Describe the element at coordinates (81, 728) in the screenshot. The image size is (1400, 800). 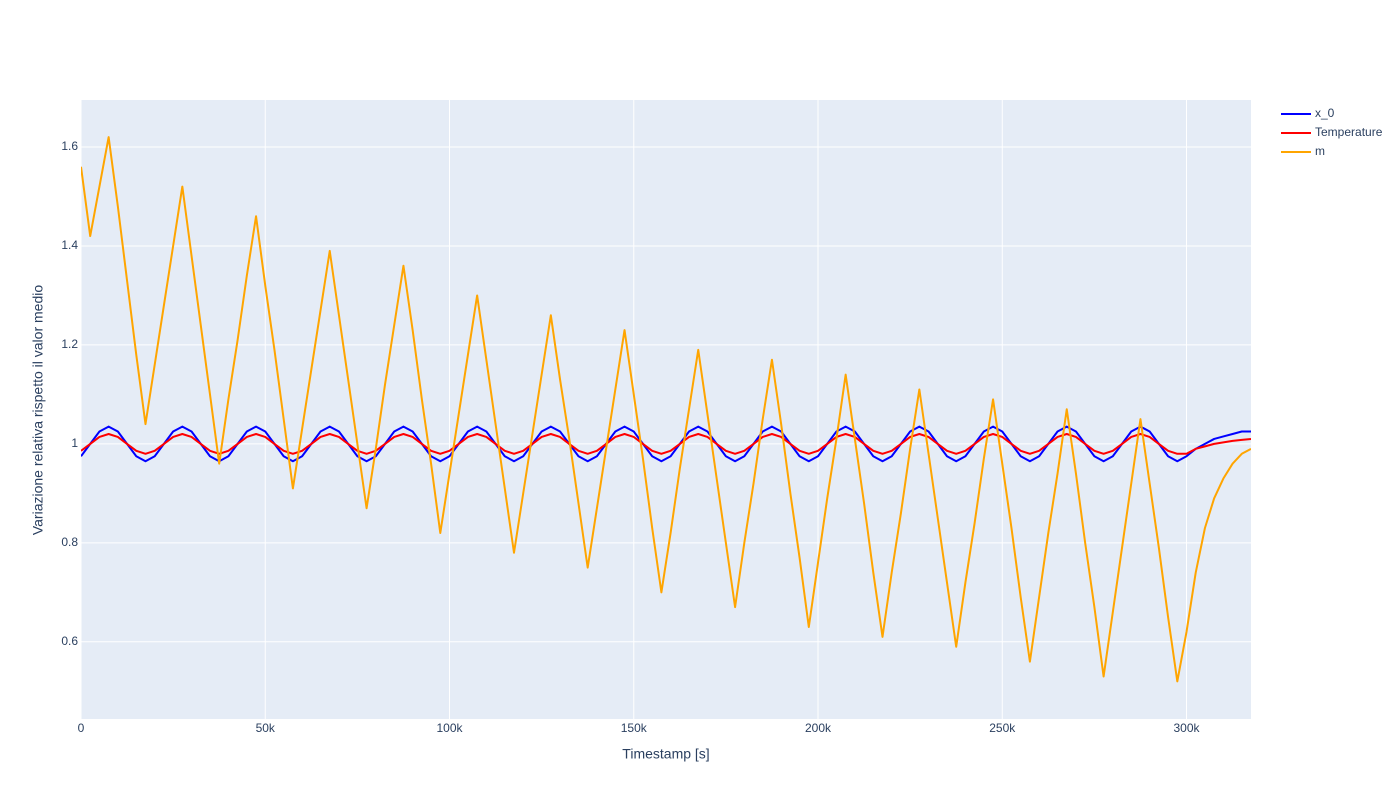
I see `x-tick-label: 0` at that location.